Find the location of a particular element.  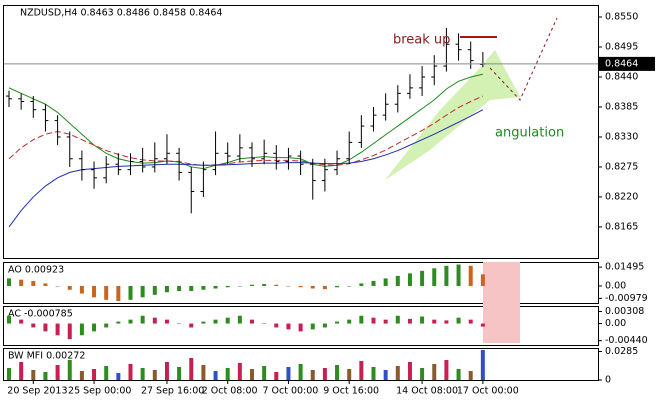

y-tick-label: 0.8220 is located at coordinates (621, 196).